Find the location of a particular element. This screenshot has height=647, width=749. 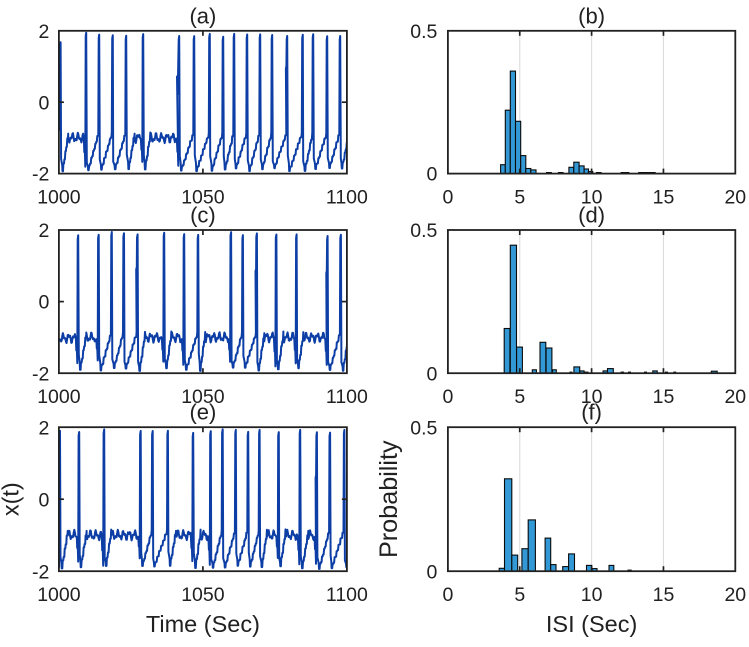

svg-text: (a) is located at coordinates (202, 15).